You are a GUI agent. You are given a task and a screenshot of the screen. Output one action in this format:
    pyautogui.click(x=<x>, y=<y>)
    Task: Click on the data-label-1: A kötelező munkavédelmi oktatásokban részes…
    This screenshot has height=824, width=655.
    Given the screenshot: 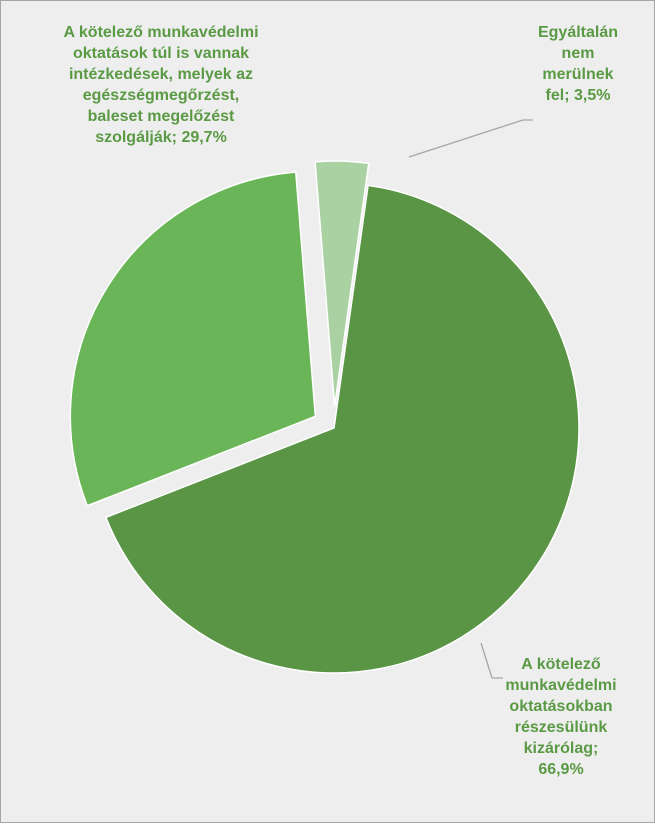 What is the action you would take?
    pyautogui.click(x=560, y=717)
    